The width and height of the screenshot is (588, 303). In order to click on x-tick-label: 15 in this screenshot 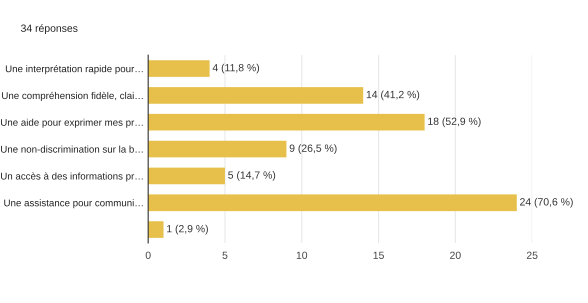, I will do `click(379, 255)`.